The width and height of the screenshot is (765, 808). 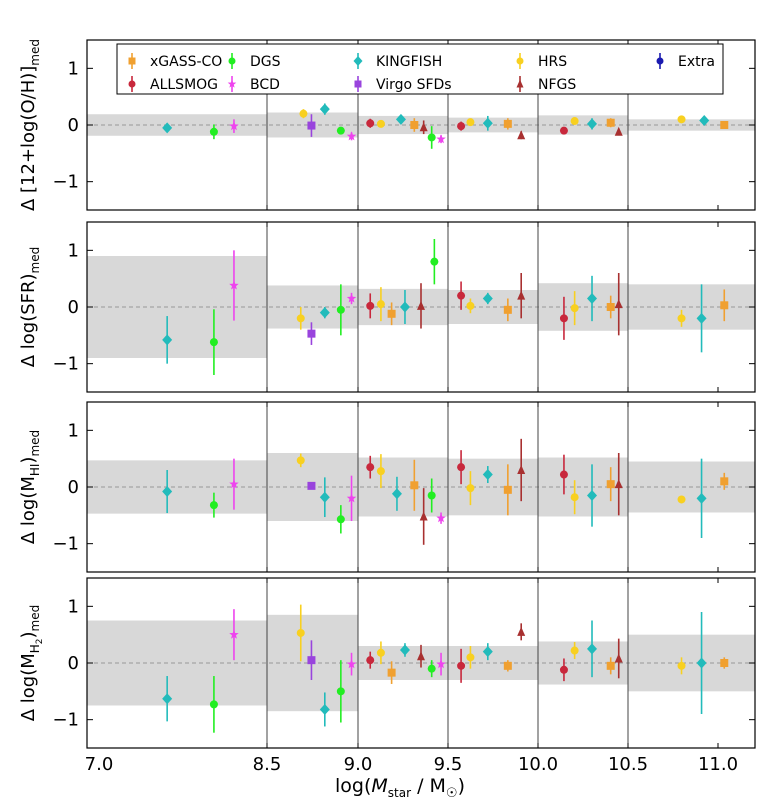 I want to click on legend-label: xGASS-CO, so click(x=186, y=62).